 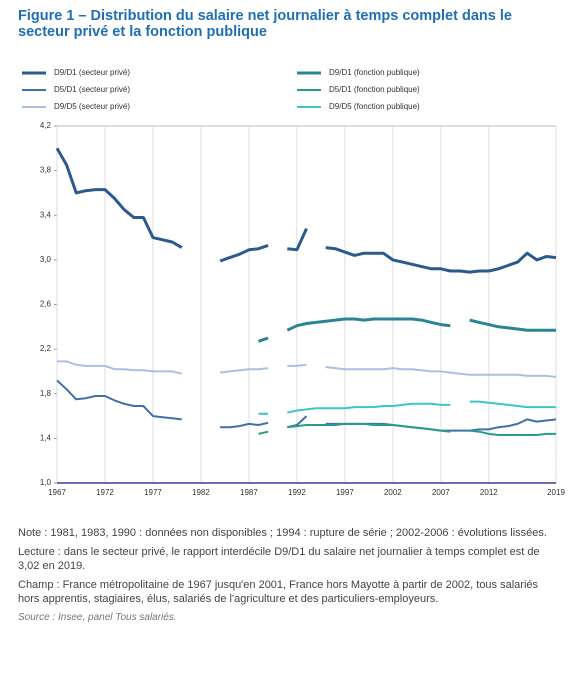 What do you see at coordinates (441, 492) in the screenshot?
I see `x-tick-label: 2007` at bounding box center [441, 492].